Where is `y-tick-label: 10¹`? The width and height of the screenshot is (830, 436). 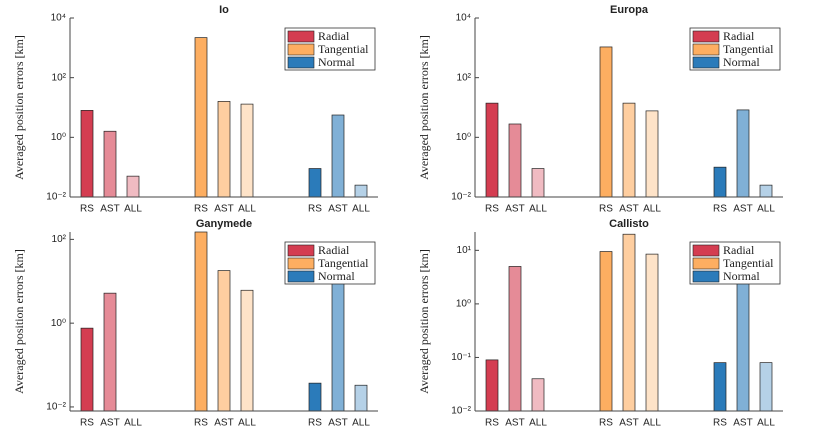 y-tick-label: 10¹ is located at coordinates (464, 250).